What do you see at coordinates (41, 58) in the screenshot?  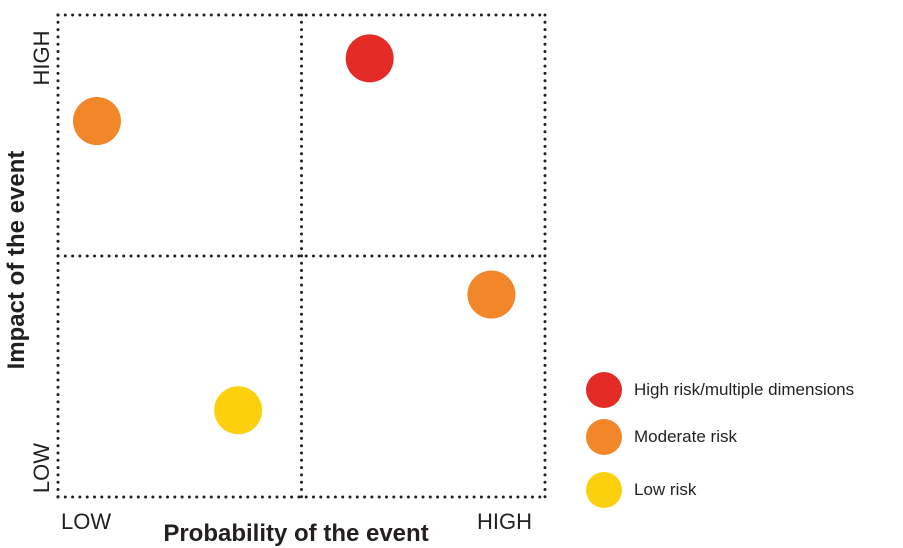 I see `y-axis-high-label: HIGH` at bounding box center [41, 58].